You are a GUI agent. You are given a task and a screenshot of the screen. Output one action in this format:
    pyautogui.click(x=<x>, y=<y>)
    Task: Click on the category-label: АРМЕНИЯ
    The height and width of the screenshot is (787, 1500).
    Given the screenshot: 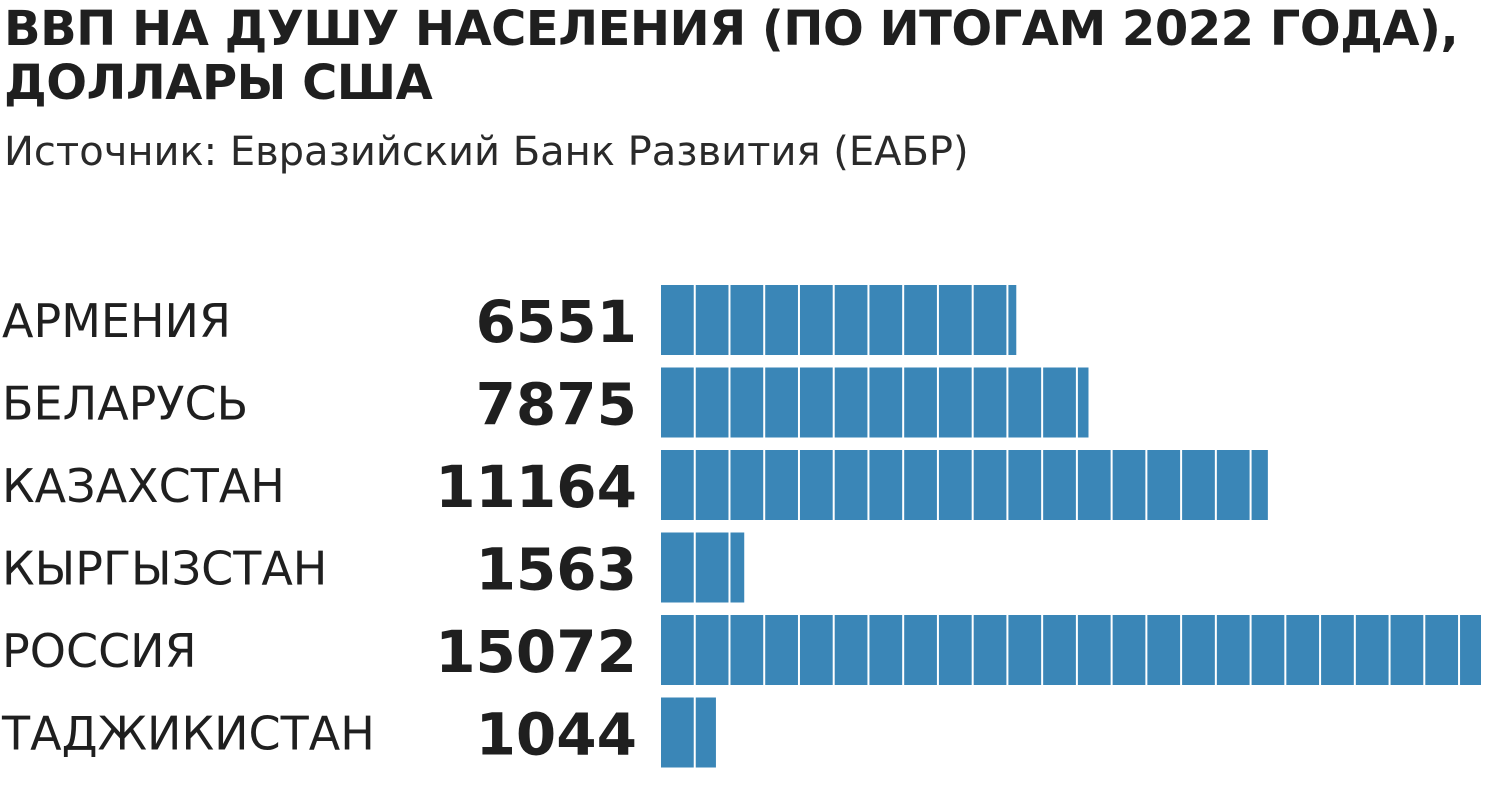 What is the action you would take?
    pyautogui.click(x=116, y=321)
    